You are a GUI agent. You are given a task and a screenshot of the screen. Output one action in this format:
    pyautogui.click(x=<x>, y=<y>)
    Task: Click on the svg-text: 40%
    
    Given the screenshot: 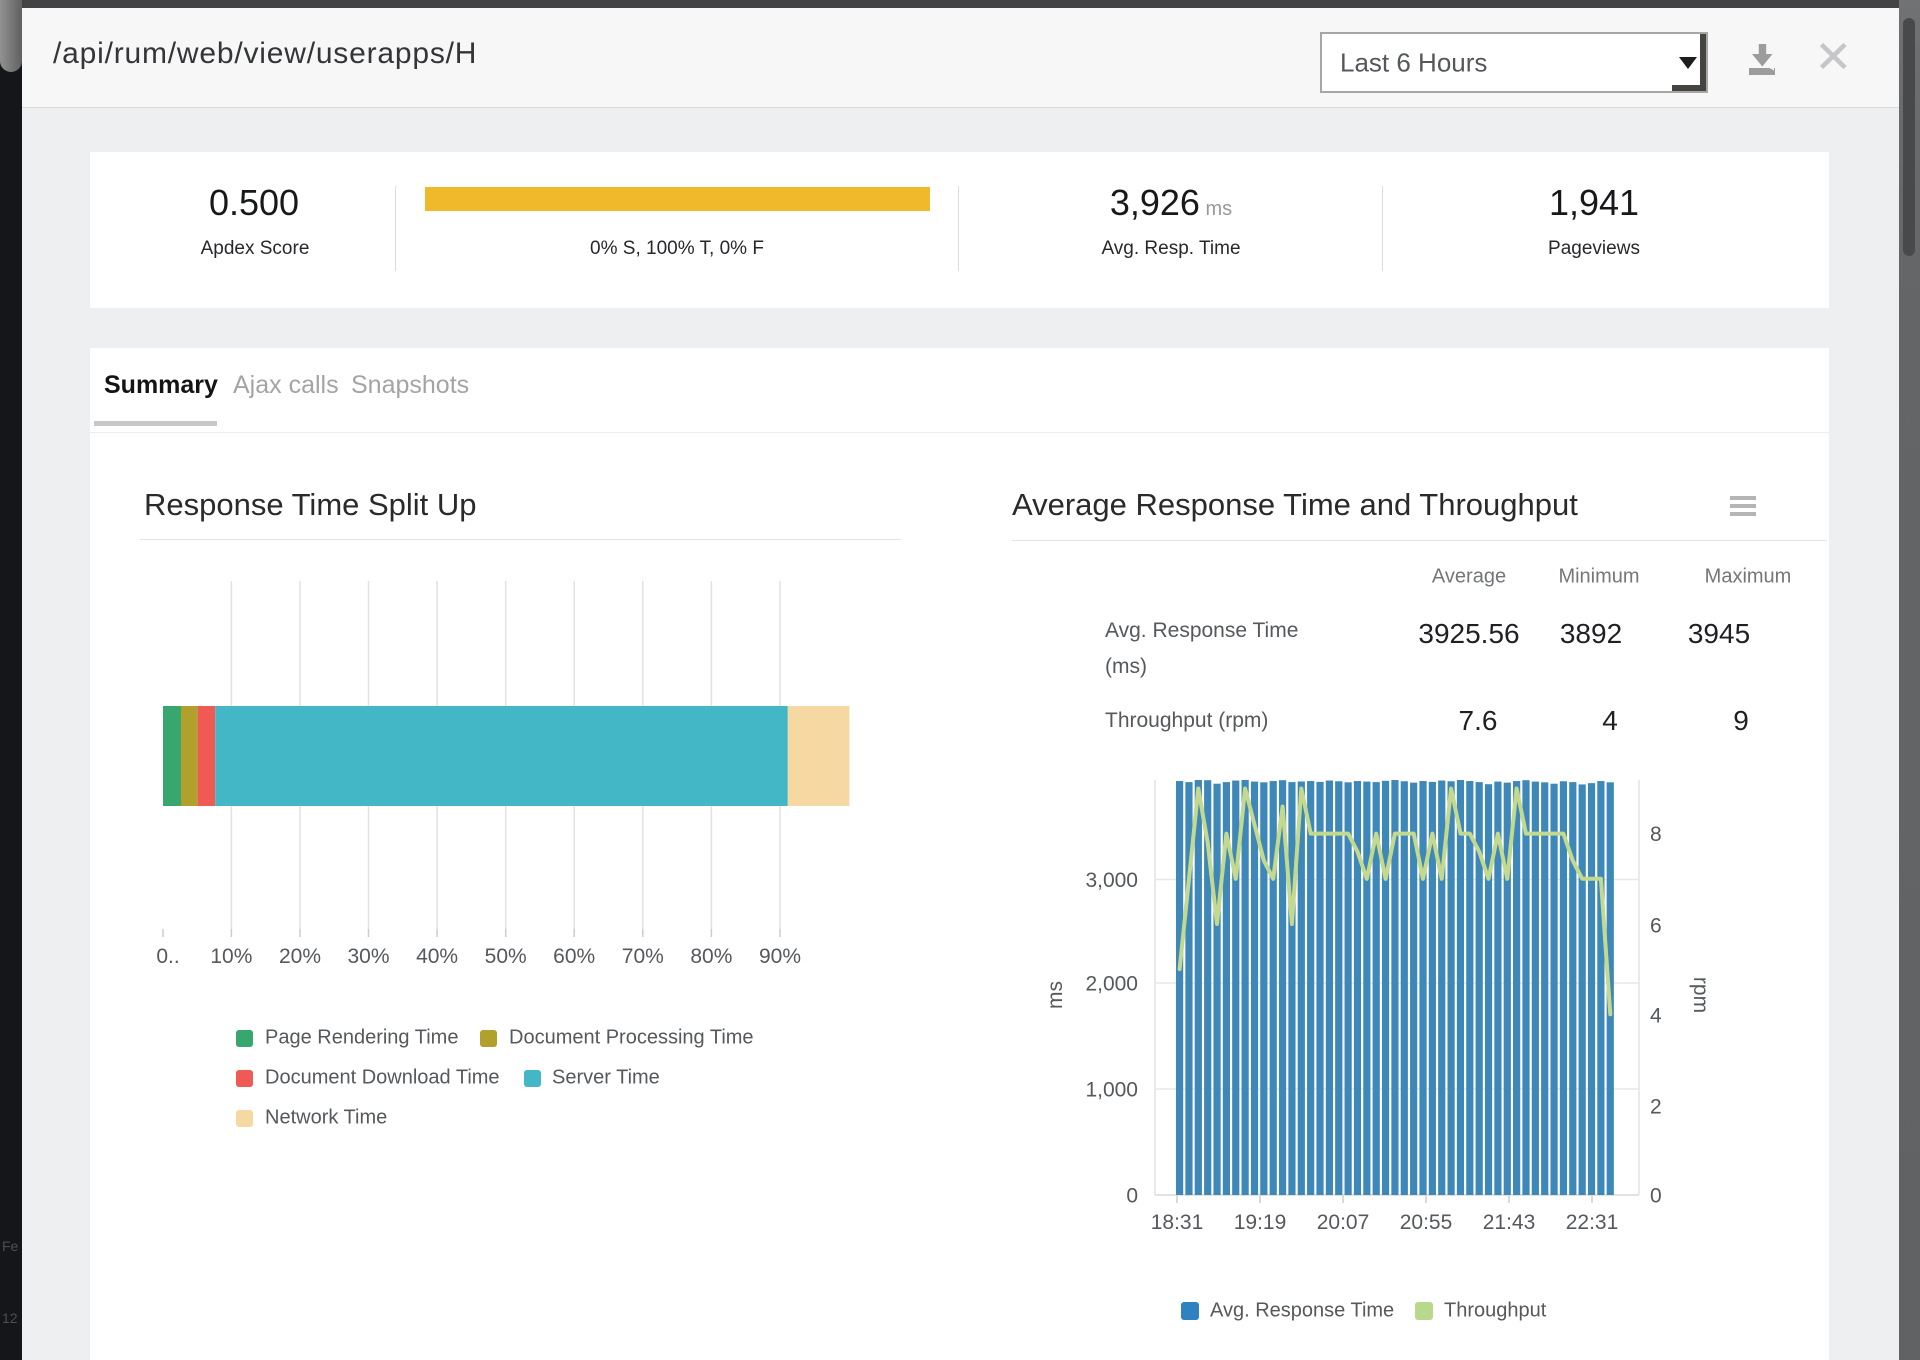 What is the action you would take?
    pyautogui.click(x=437, y=956)
    